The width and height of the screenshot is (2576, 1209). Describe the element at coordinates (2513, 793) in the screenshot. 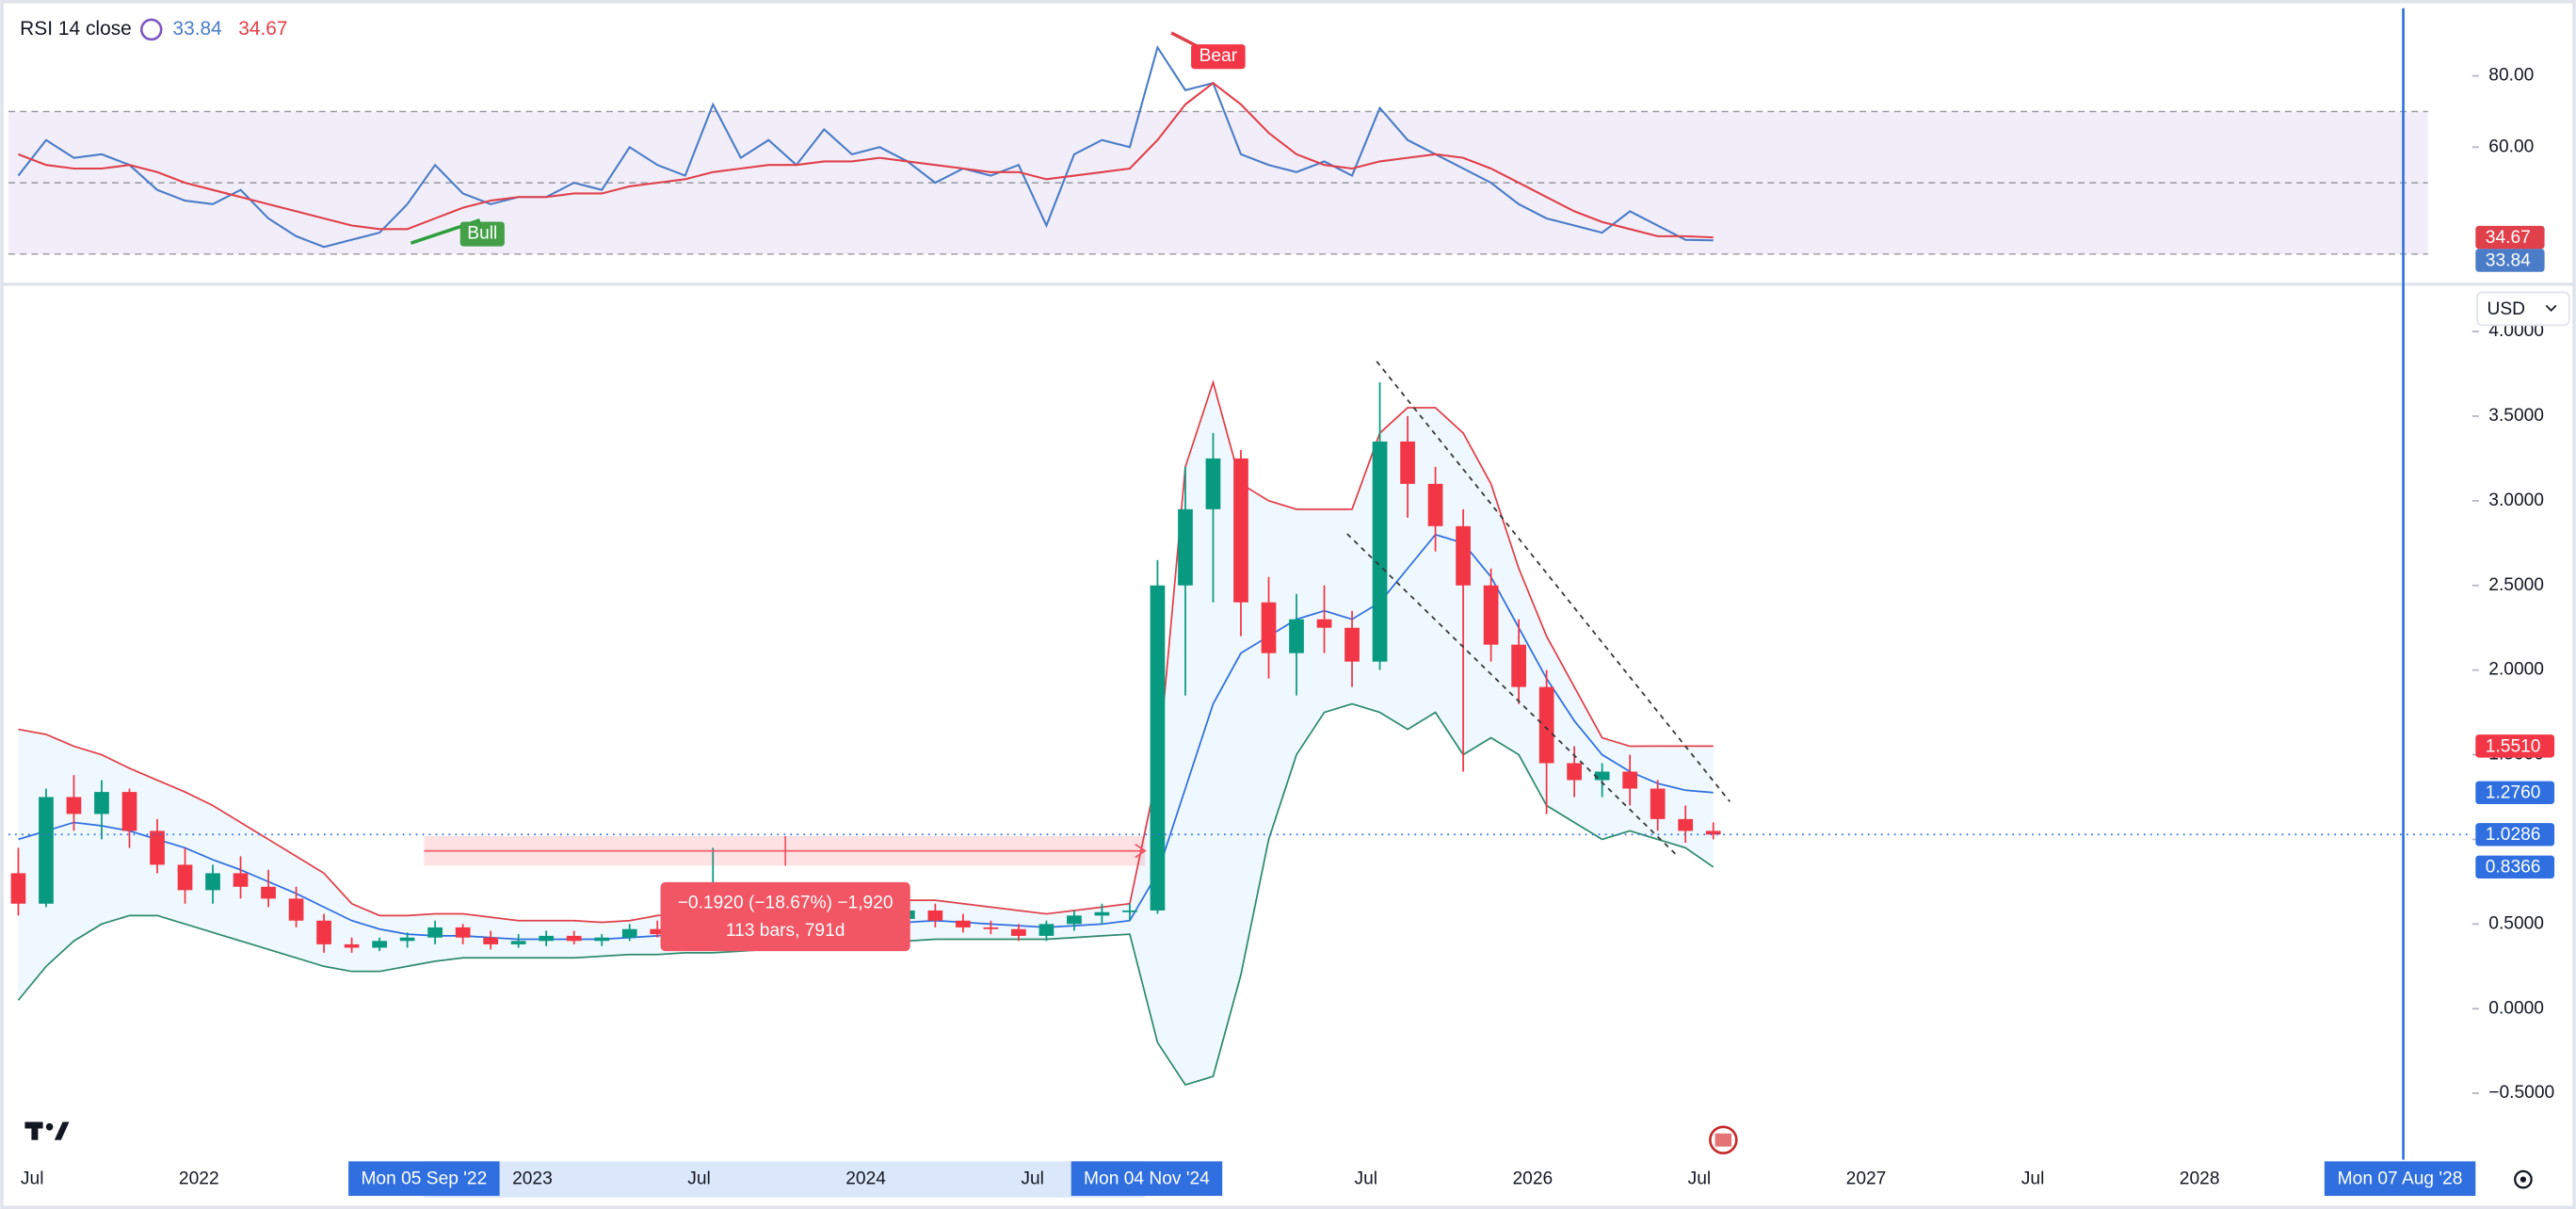

I see `price-tag-label: 1.2760` at that location.